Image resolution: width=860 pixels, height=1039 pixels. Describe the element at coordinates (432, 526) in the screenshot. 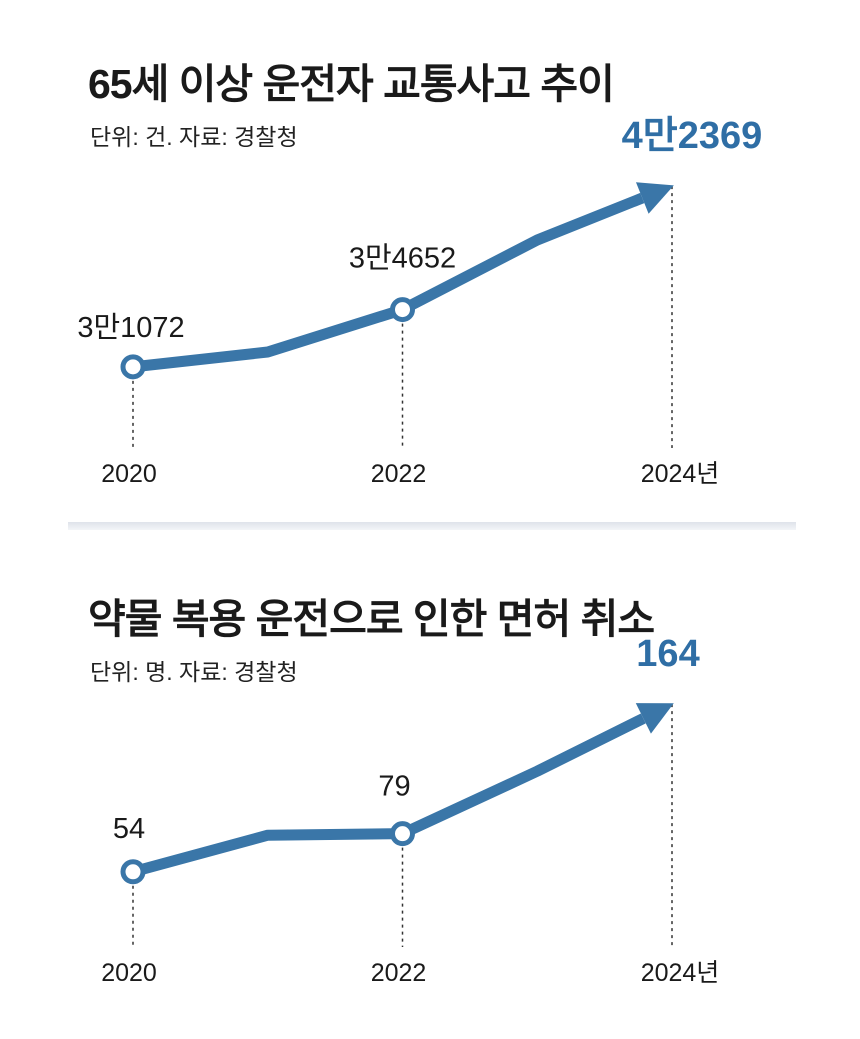

I see `section-divider` at that location.